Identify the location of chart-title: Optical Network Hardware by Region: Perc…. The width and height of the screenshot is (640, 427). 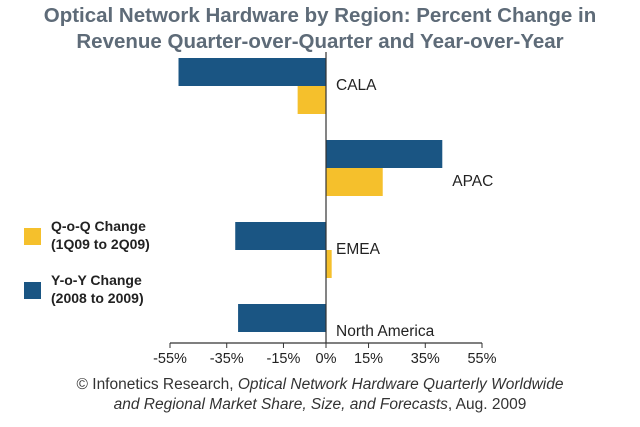
(320, 29).